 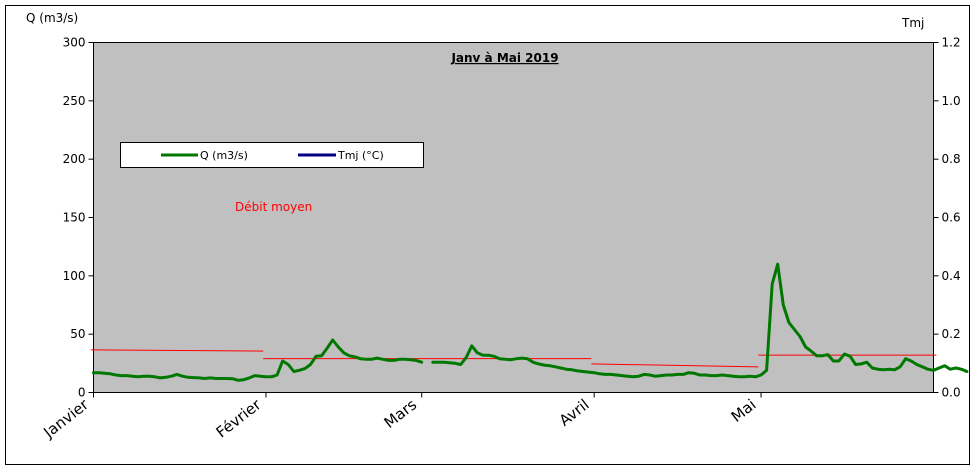 What do you see at coordinates (504, 58) in the screenshot?
I see `chart-title: Janv à Mai 2019` at bounding box center [504, 58].